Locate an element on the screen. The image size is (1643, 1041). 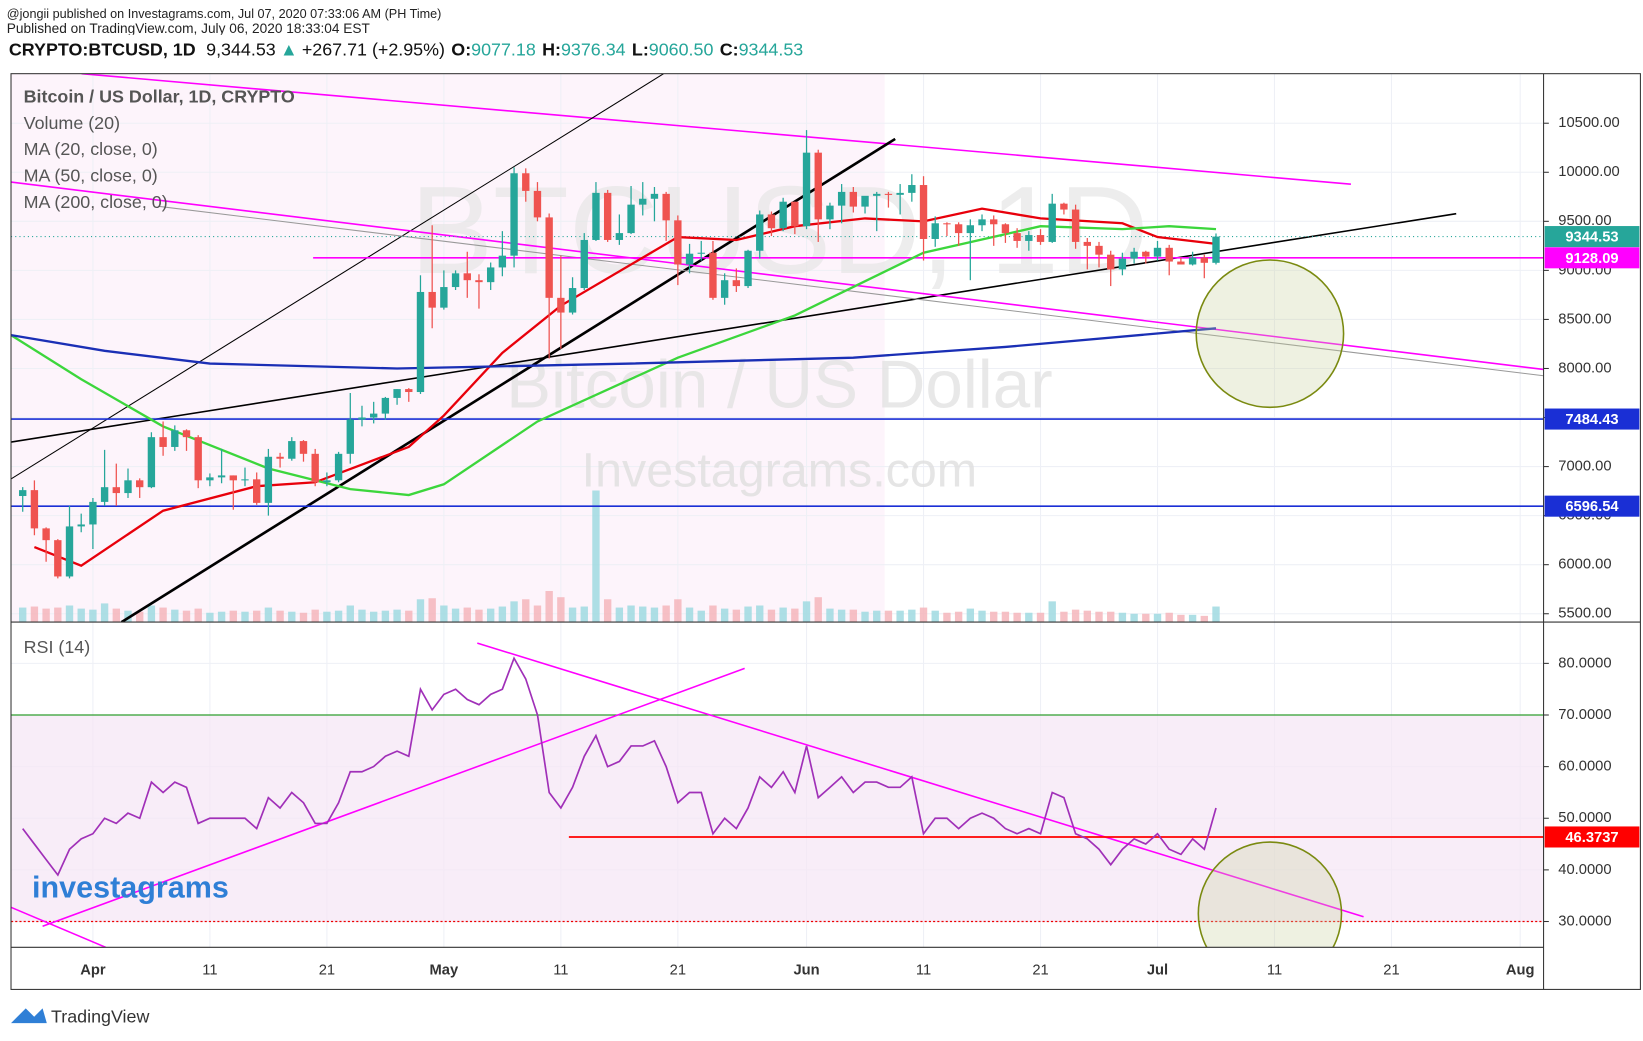
last: 9,344.53 is located at coordinates (241, 49).